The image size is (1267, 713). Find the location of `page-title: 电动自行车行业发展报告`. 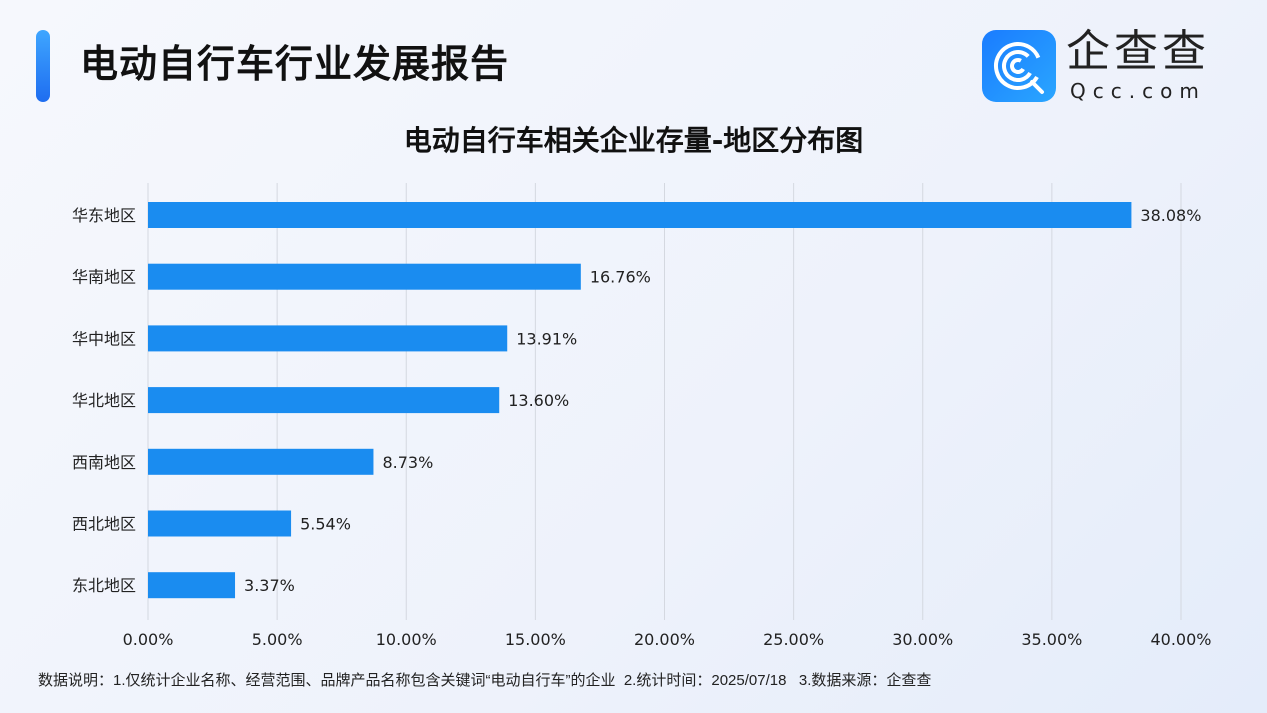

page-title: 电动自行车行业发展报告 is located at coordinates (295, 64).